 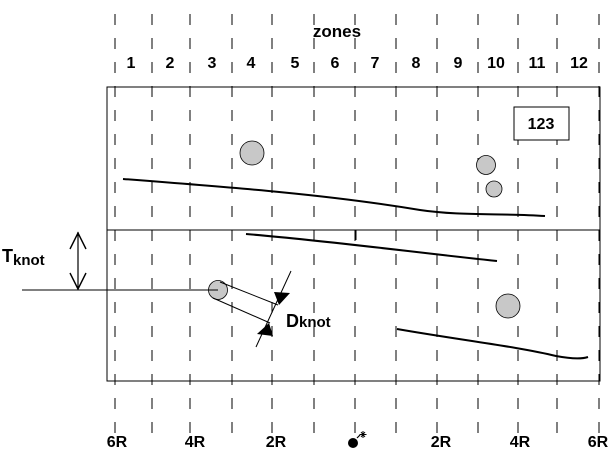 I want to click on zone-label: 11, so click(x=537, y=63).